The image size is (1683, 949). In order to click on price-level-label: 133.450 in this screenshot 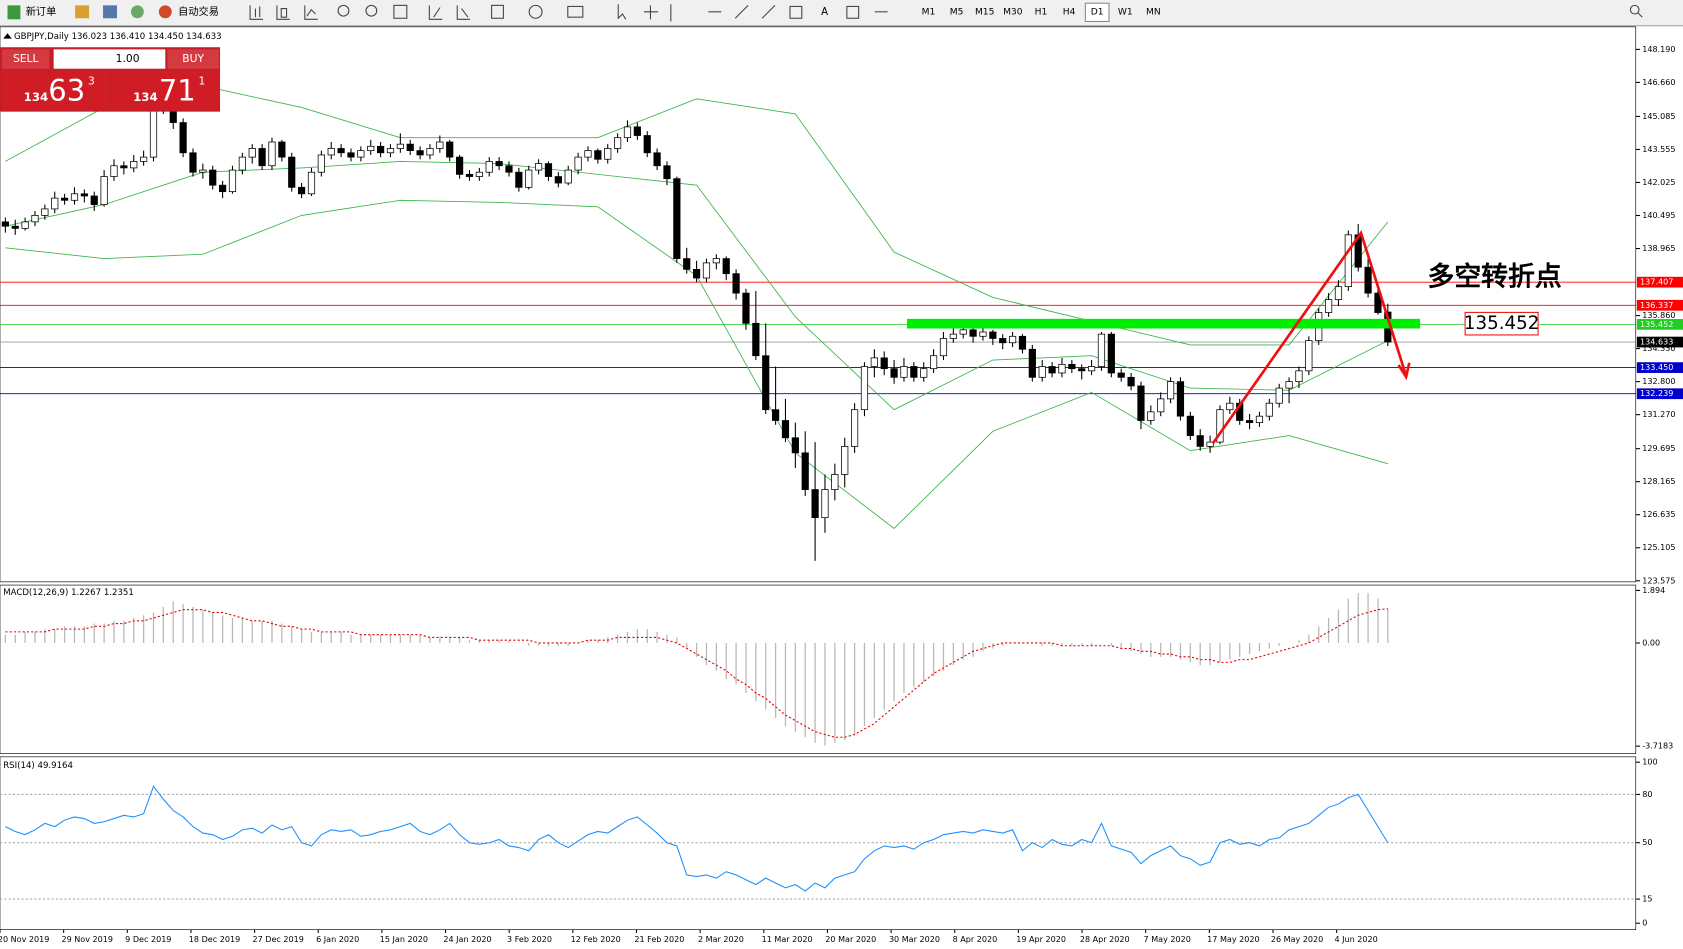, I will do `click(1656, 367)`.